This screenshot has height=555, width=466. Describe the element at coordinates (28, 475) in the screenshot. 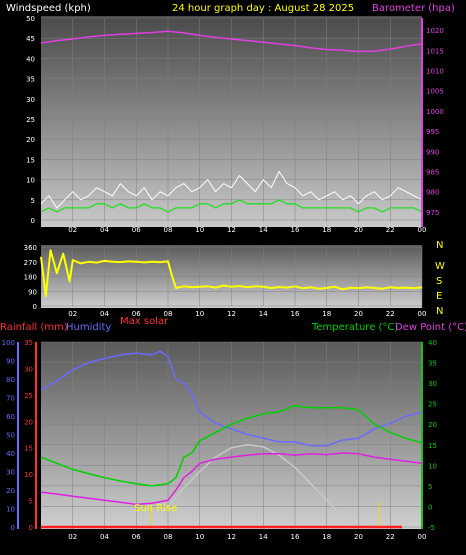

I see `rain-tick-label: 10` at that location.